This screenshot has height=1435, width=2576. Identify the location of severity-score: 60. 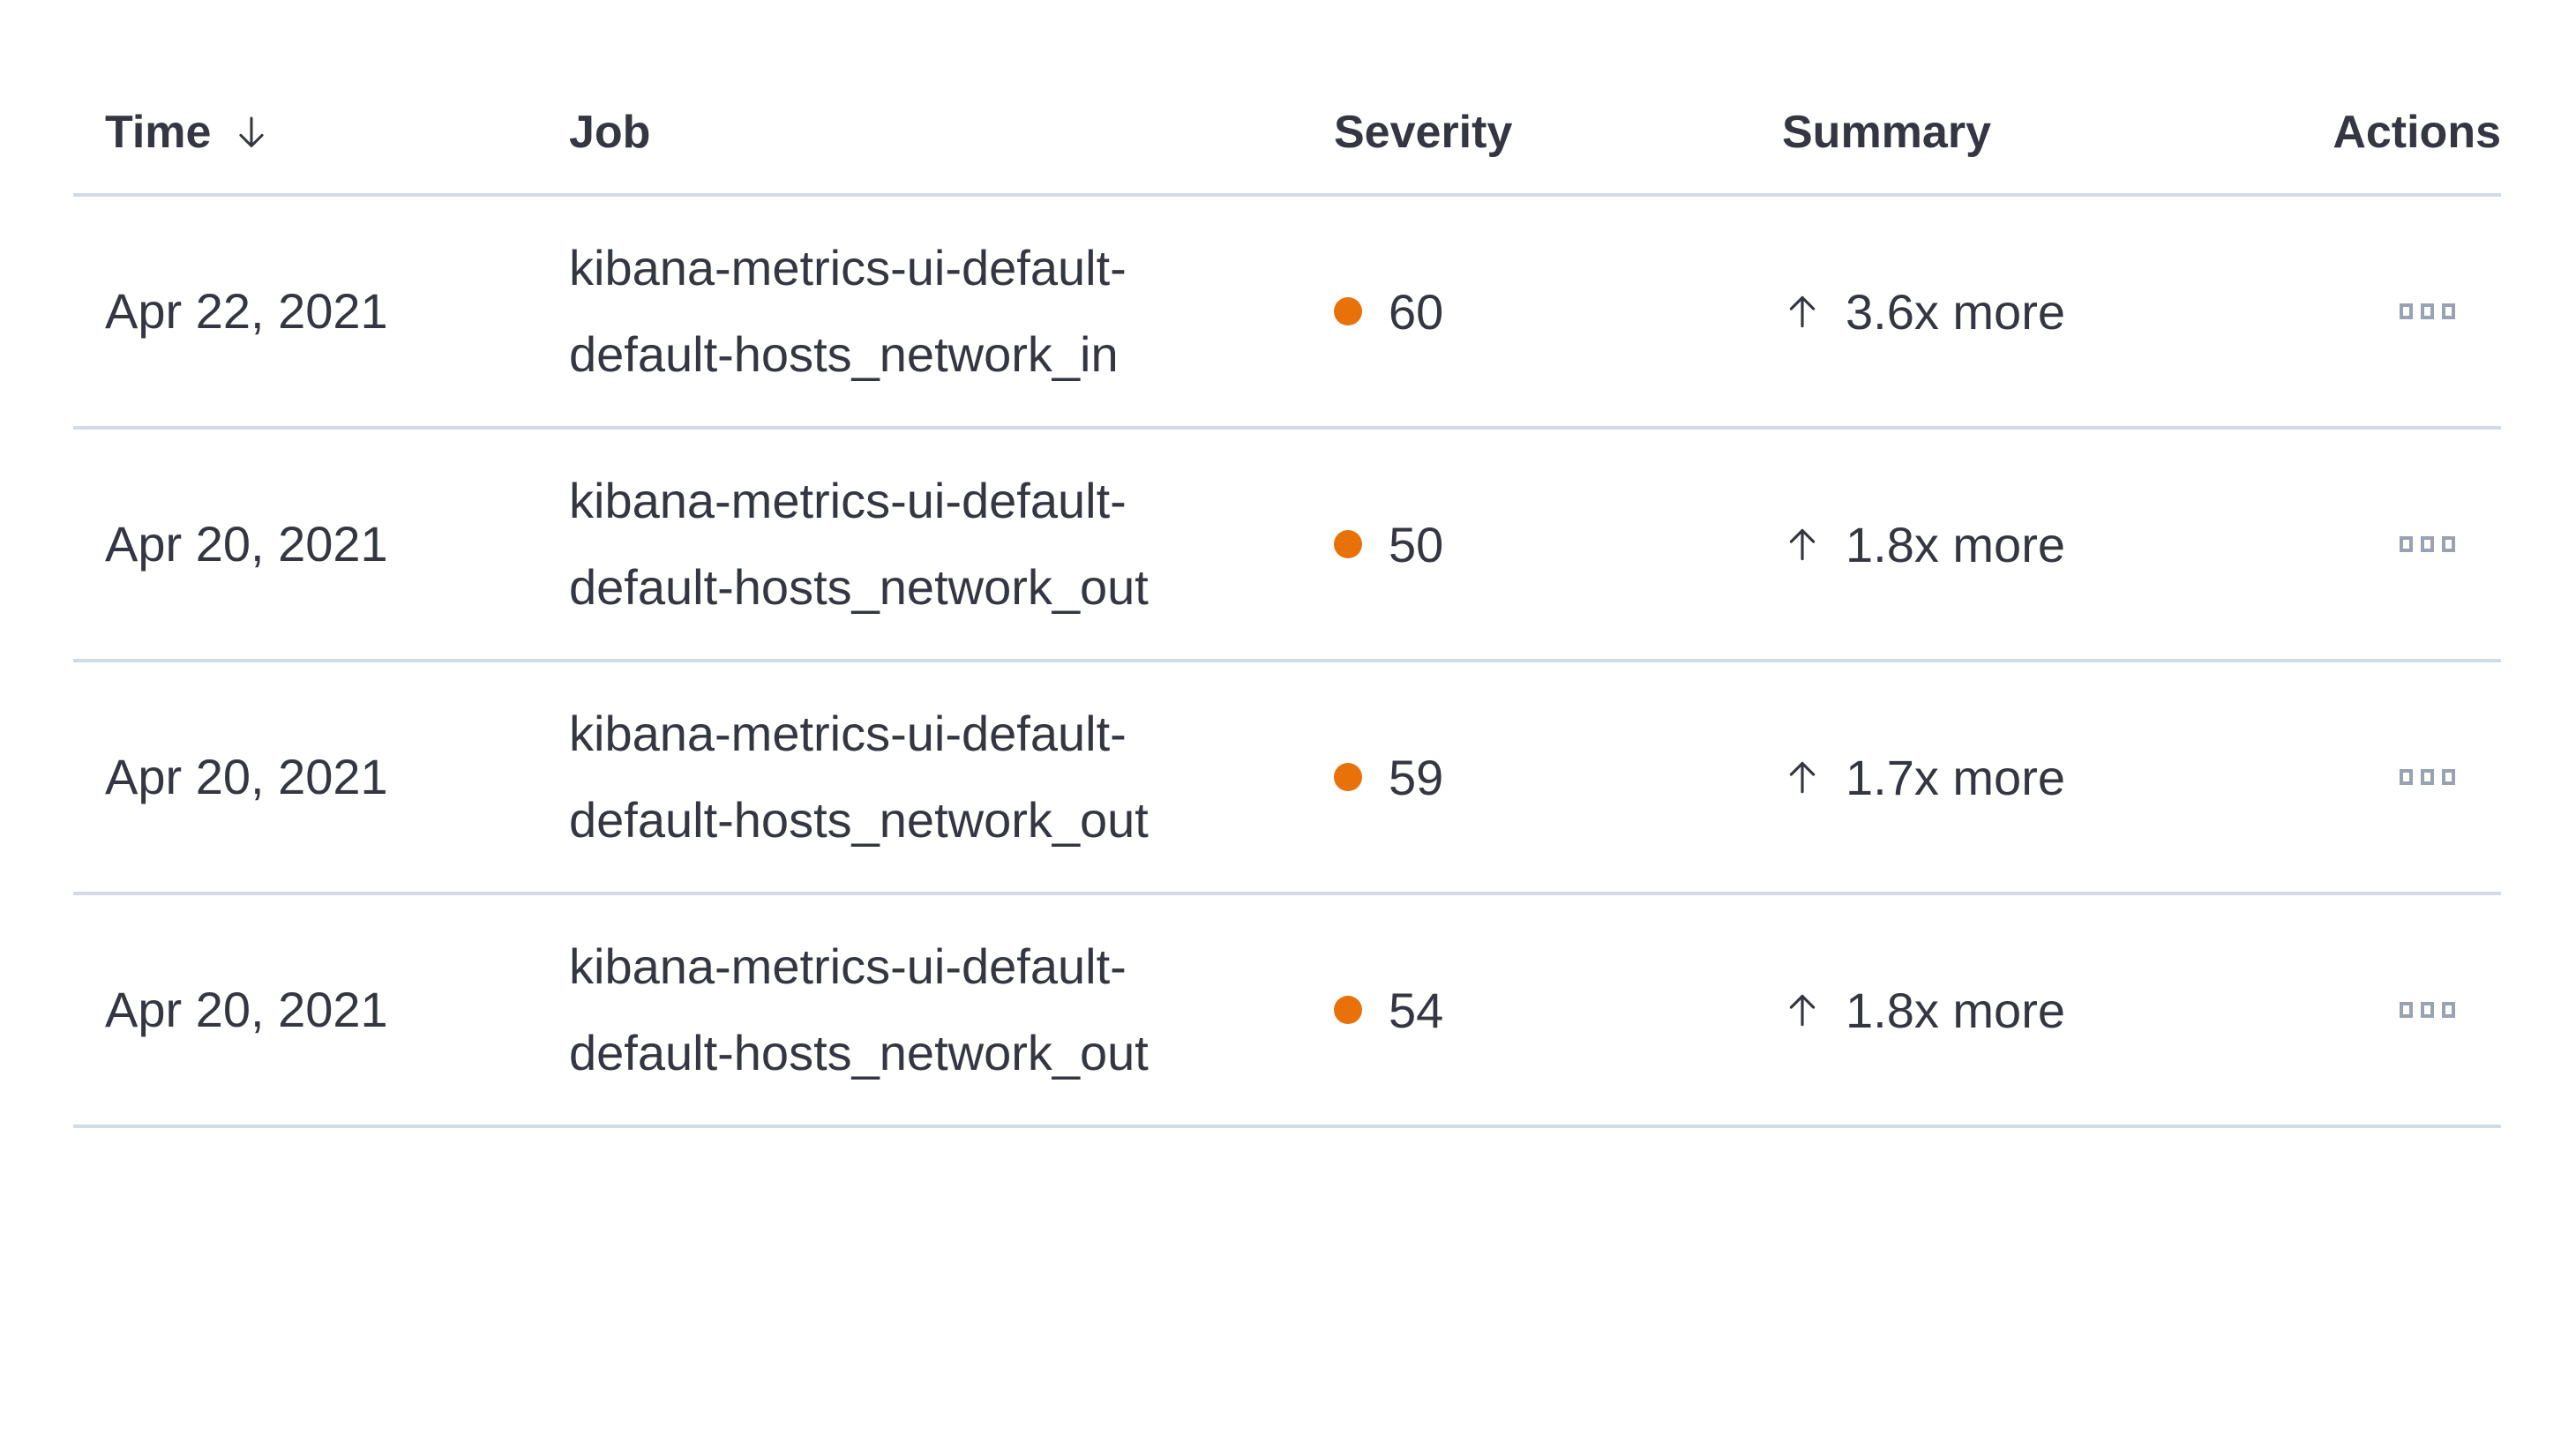
(1416, 311).